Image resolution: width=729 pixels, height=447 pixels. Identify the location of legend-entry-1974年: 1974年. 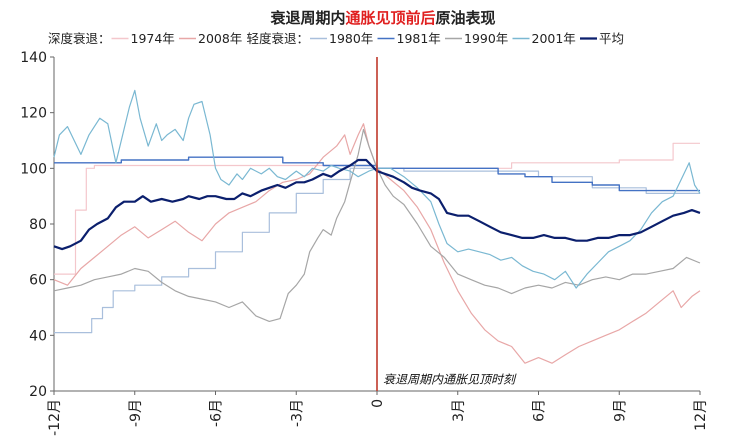
(153, 38).